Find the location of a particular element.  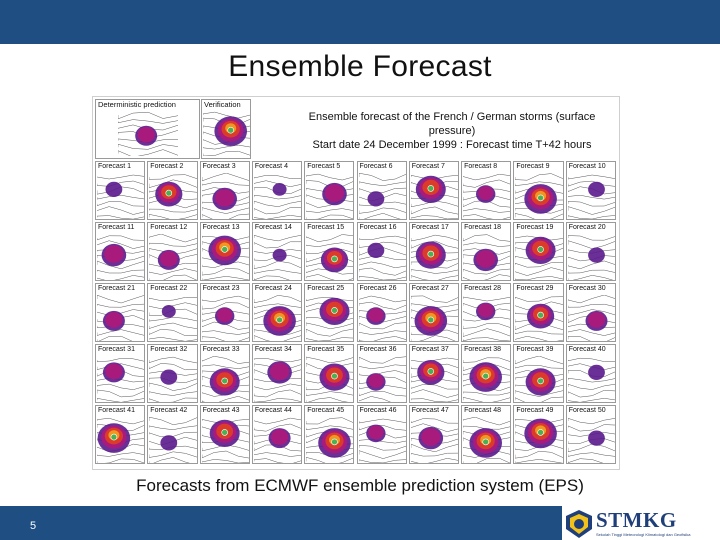

forecast-label: Forecast 22 is located at coordinates (169, 288).